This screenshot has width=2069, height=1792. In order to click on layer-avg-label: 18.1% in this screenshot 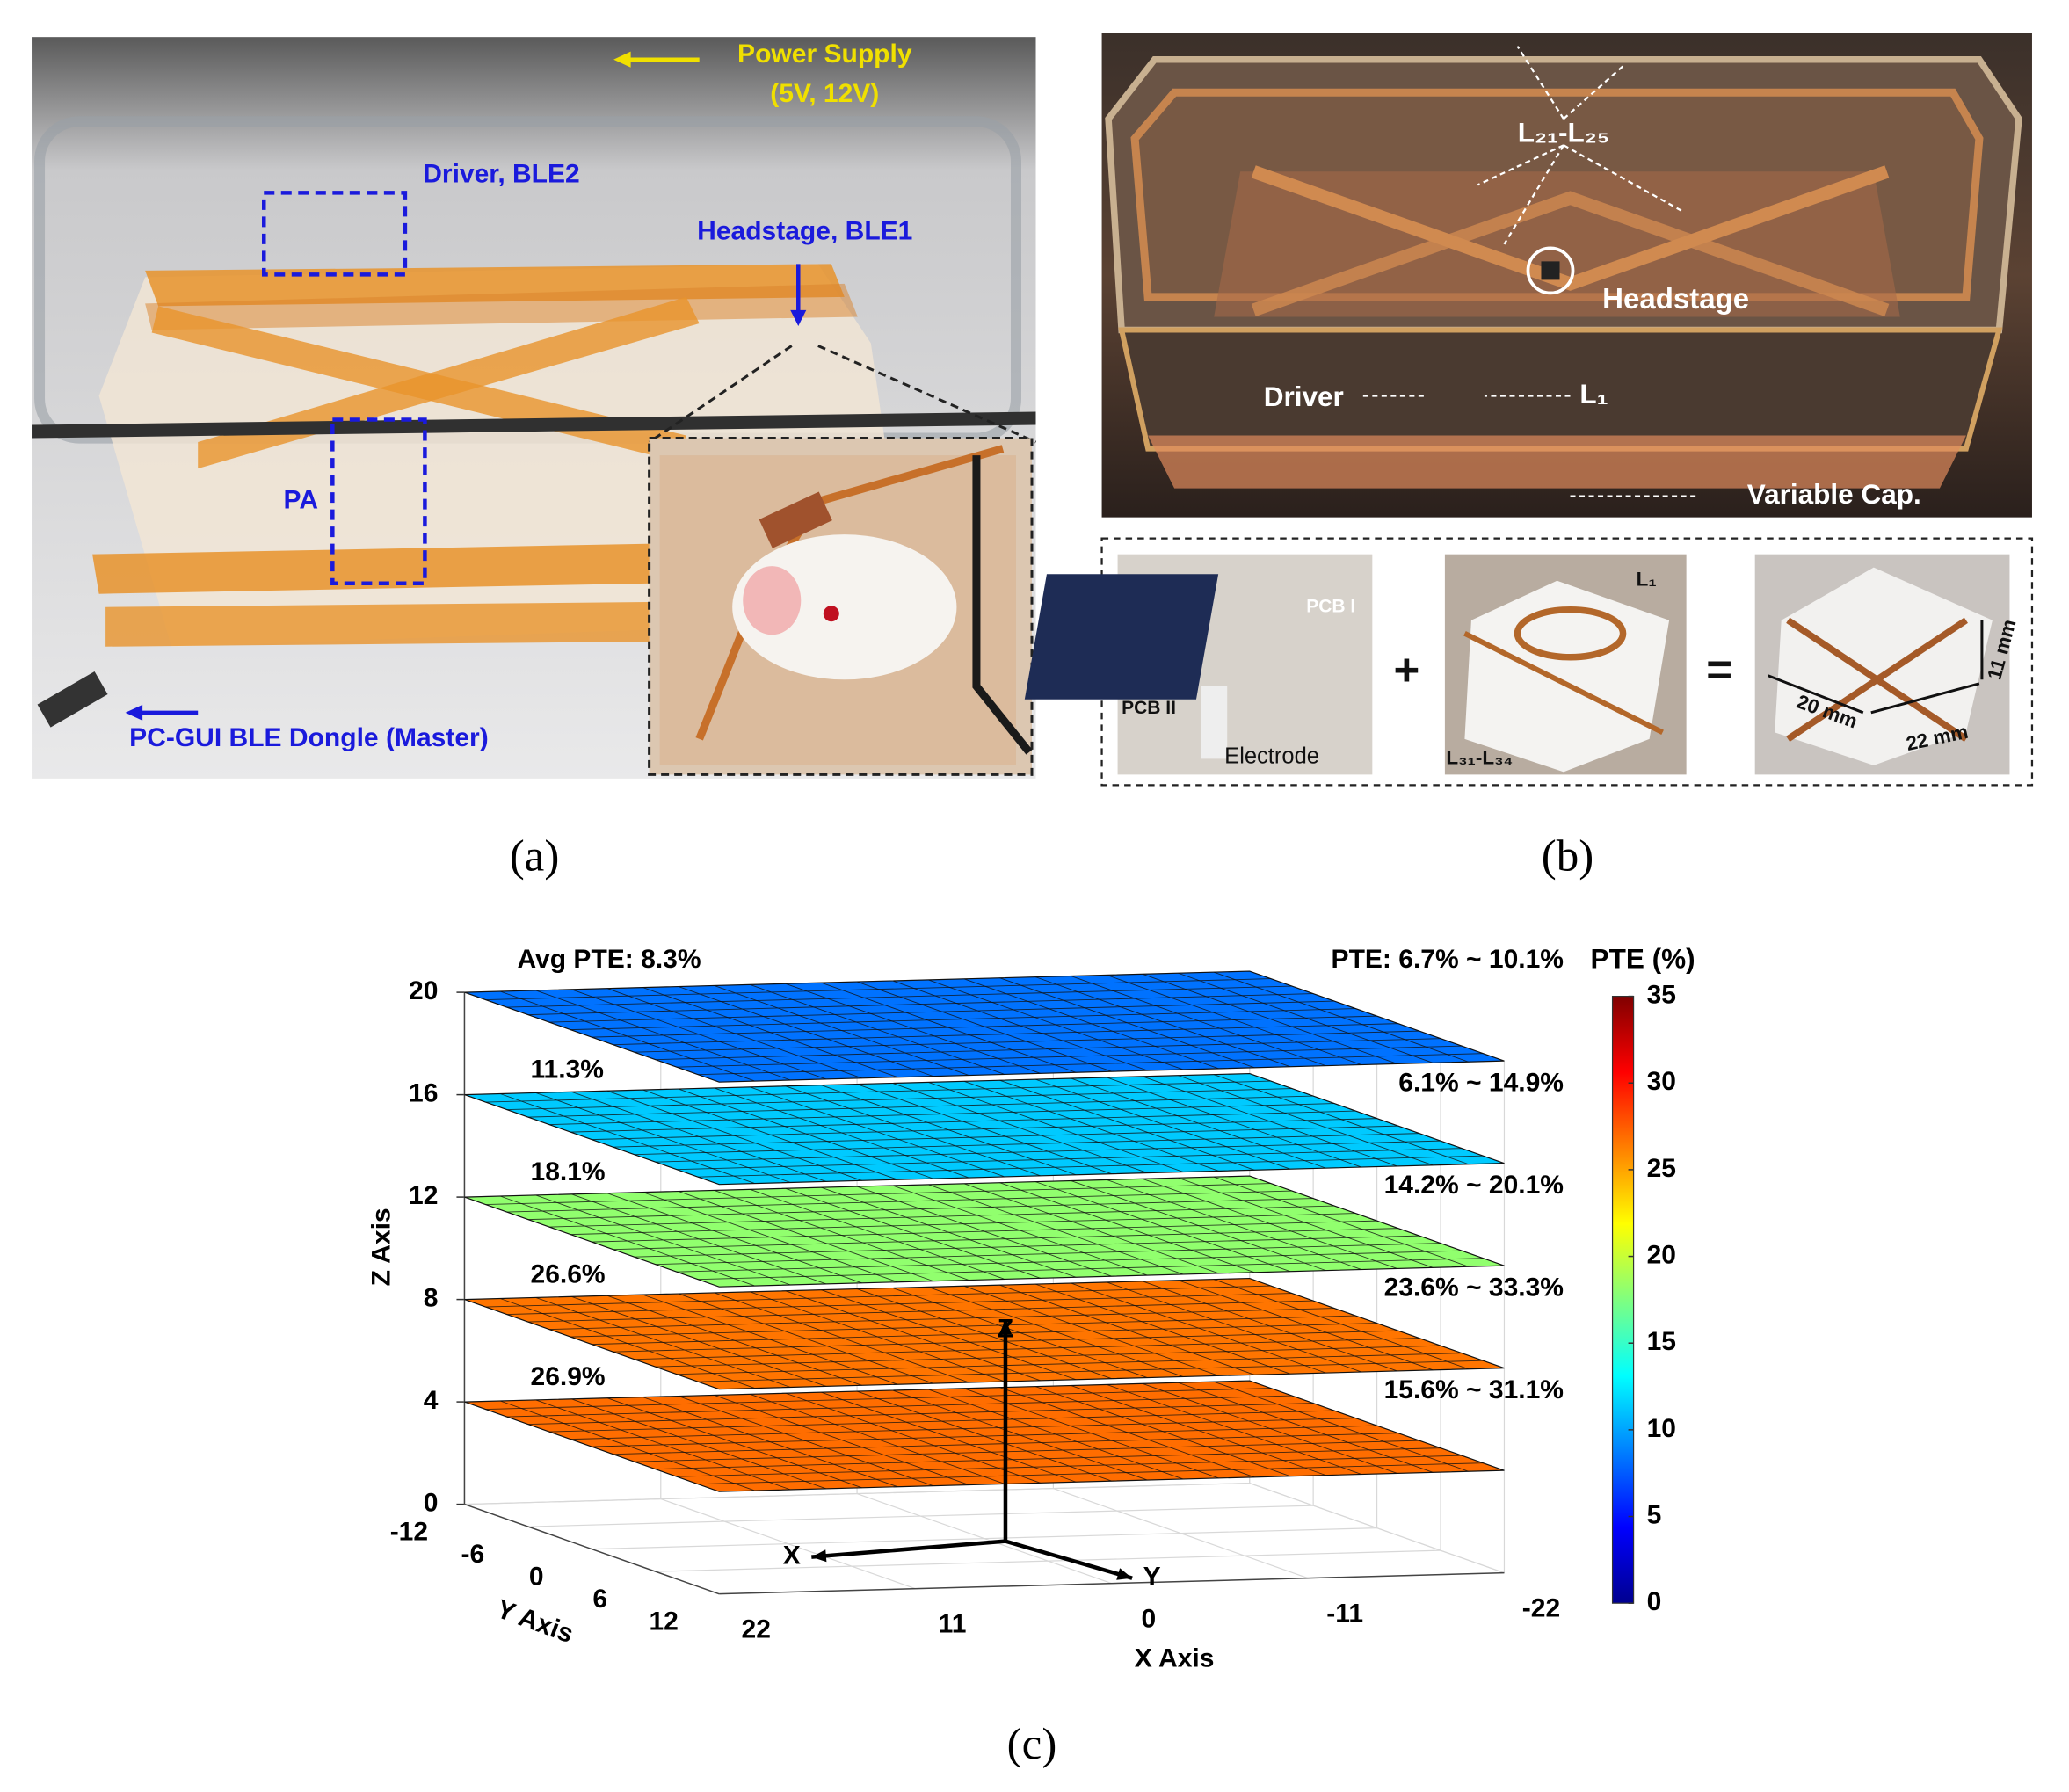, I will do `click(568, 1171)`.